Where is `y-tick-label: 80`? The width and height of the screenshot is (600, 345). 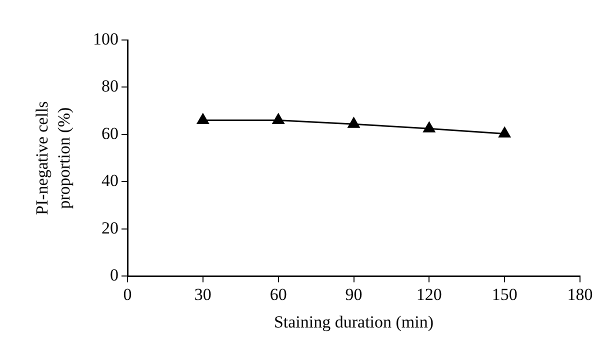 y-tick-label: 80 is located at coordinates (110, 86).